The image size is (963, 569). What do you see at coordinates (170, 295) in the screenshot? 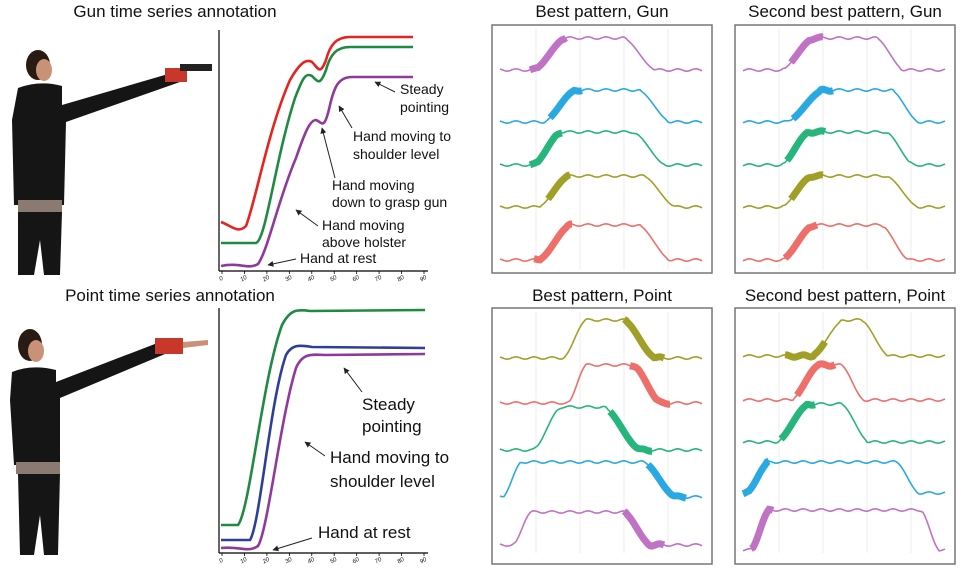
I see `point-title: Point time series annotation` at bounding box center [170, 295].